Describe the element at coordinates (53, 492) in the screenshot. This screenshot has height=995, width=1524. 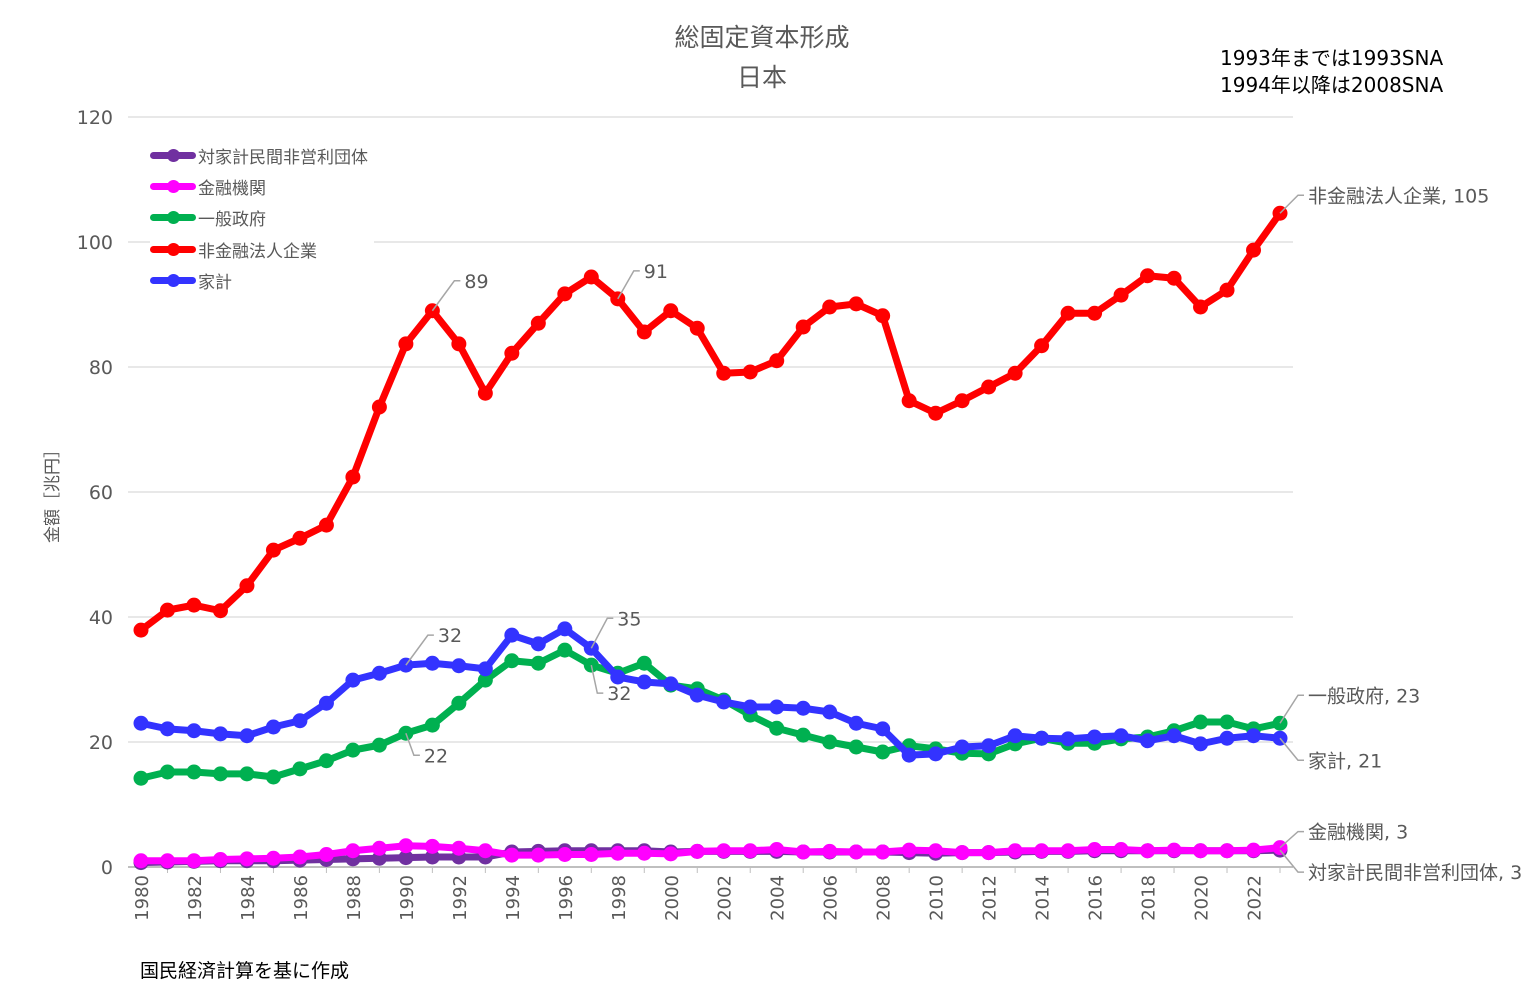
I see `y-axis-label: 金額［兆円］` at that location.